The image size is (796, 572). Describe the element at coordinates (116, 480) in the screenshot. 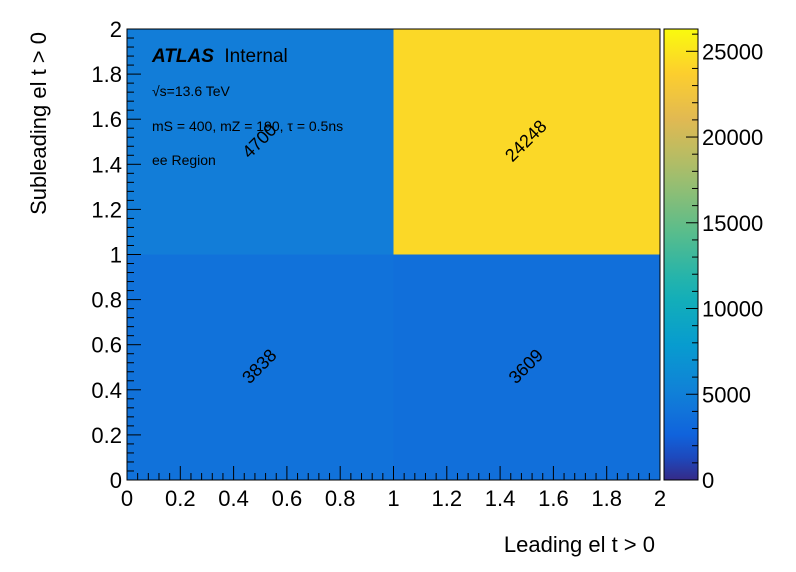

I see `y-tick-label-0: 0` at that location.